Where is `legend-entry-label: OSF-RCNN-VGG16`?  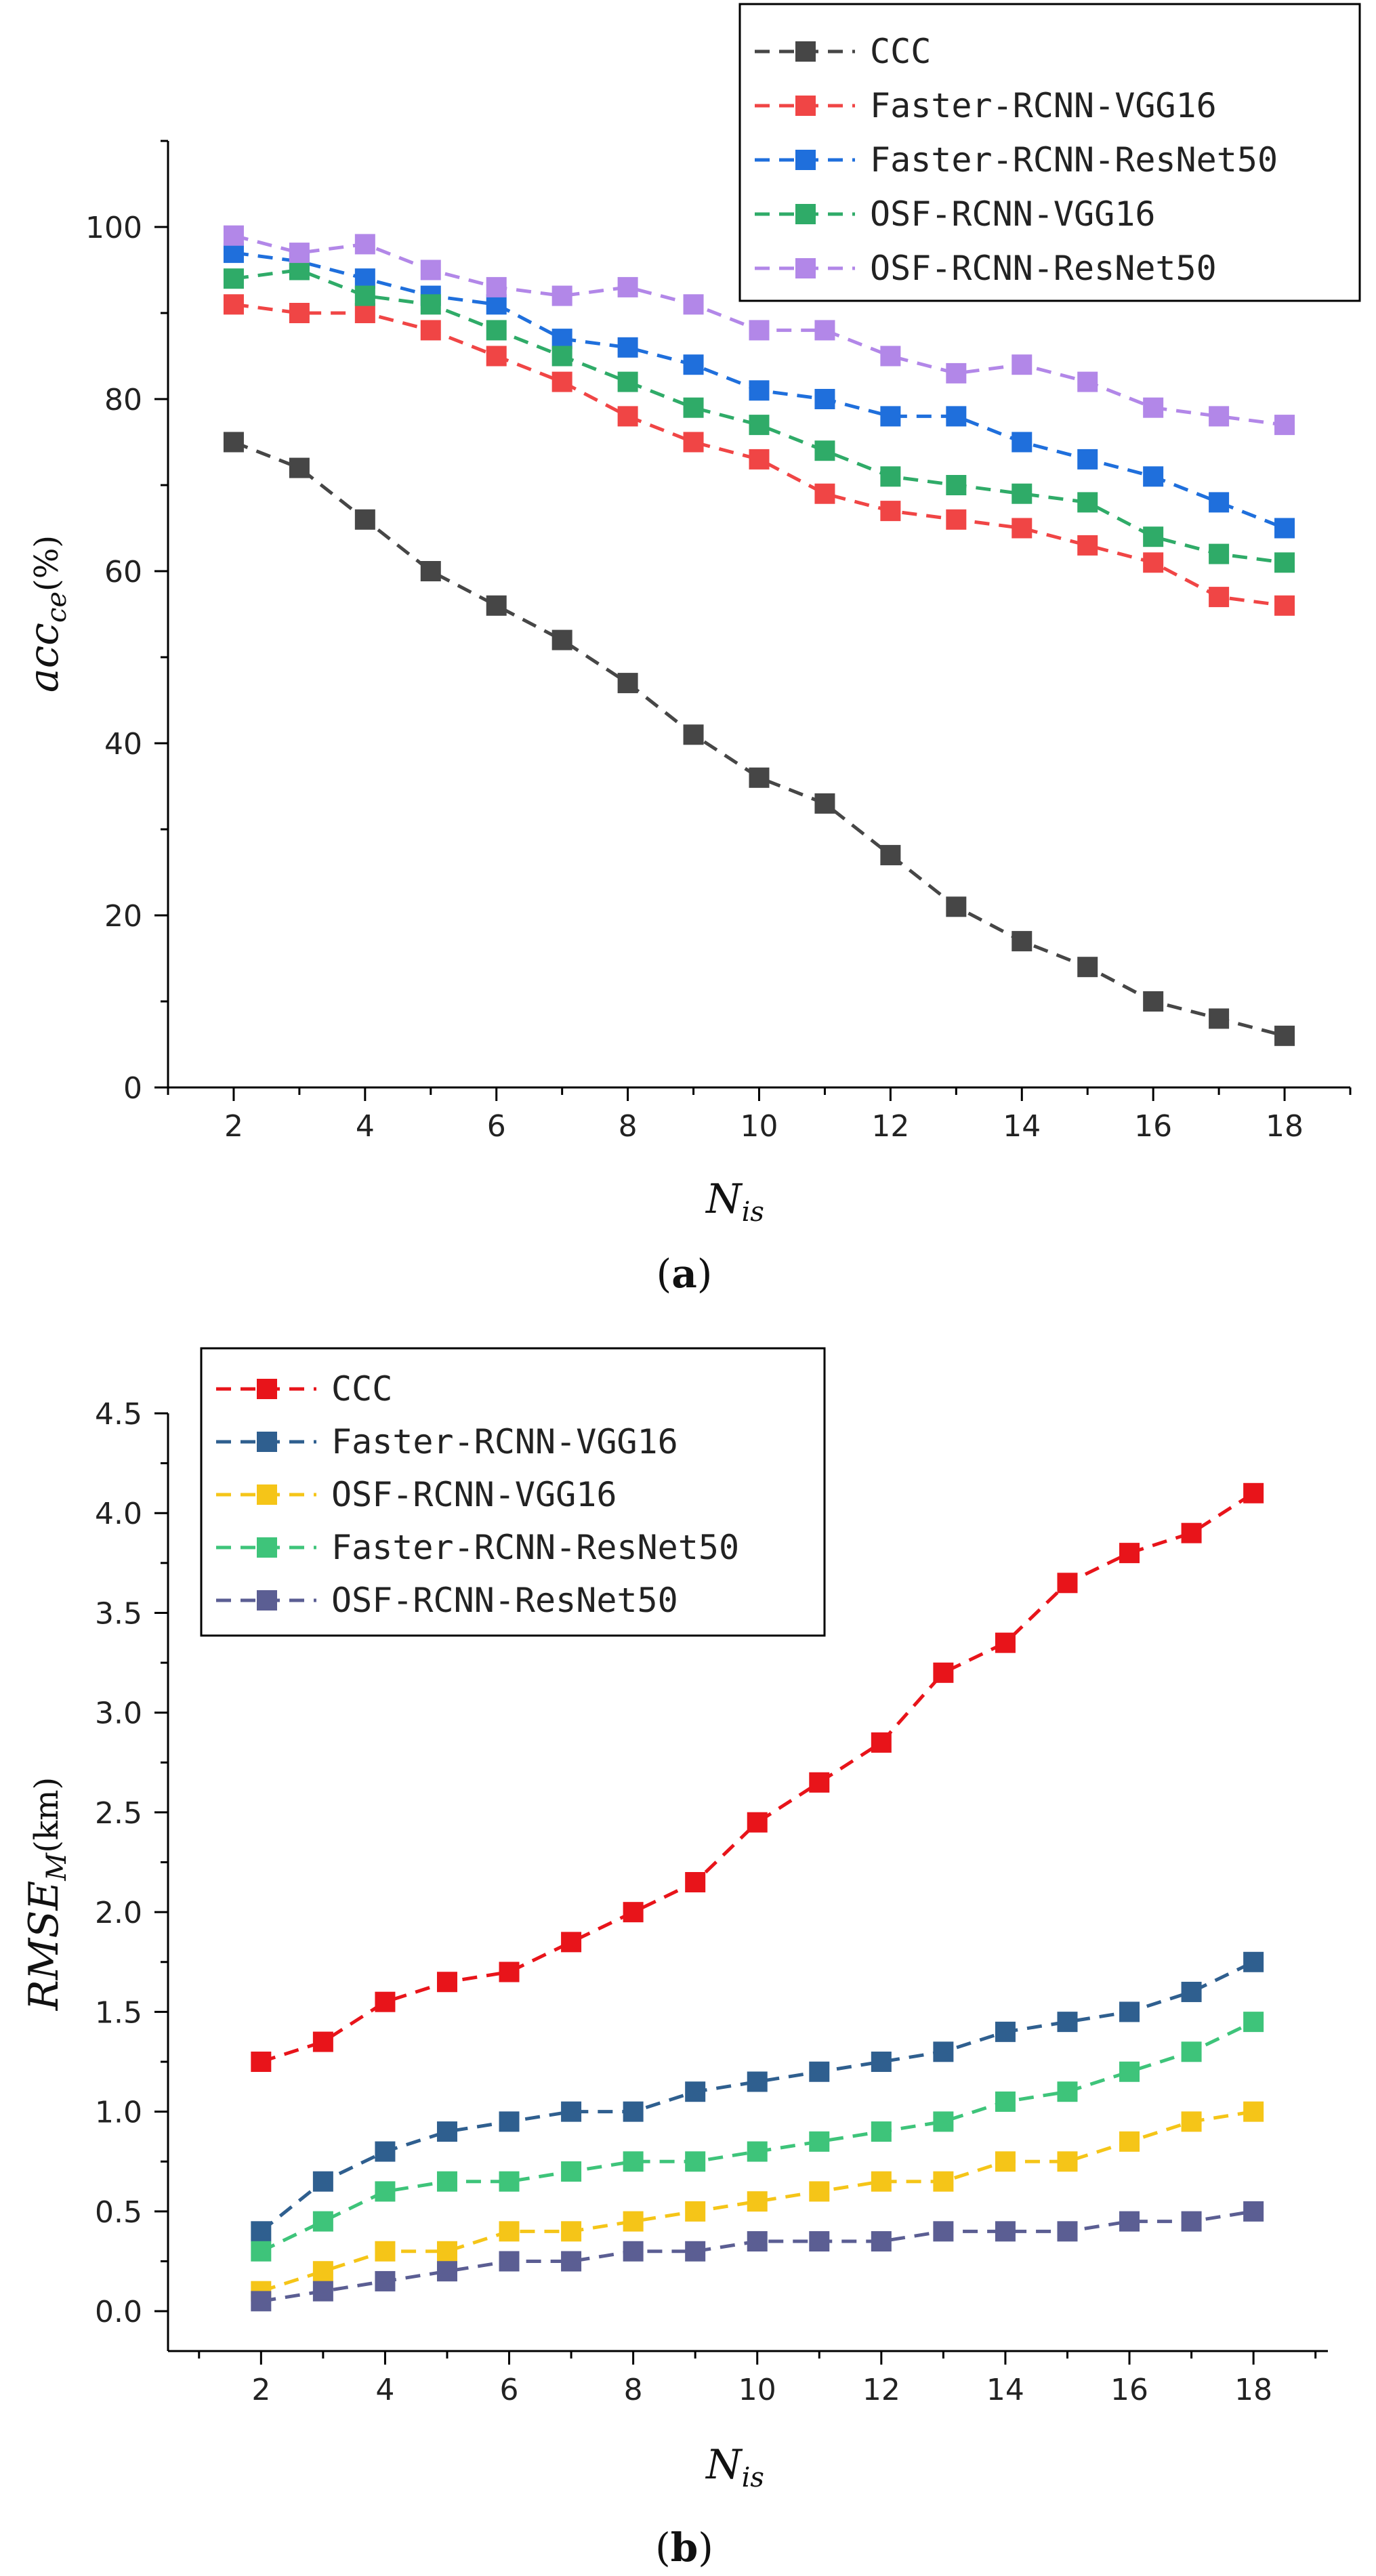 legend-entry-label: OSF-RCNN-VGG16 is located at coordinates (474, 1494).